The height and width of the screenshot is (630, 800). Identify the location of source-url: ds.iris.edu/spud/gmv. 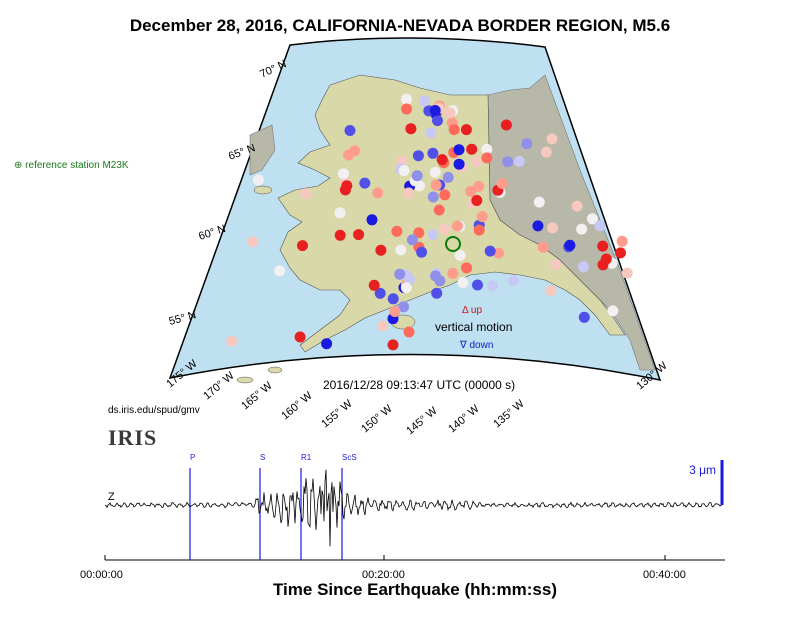
(154, 410).